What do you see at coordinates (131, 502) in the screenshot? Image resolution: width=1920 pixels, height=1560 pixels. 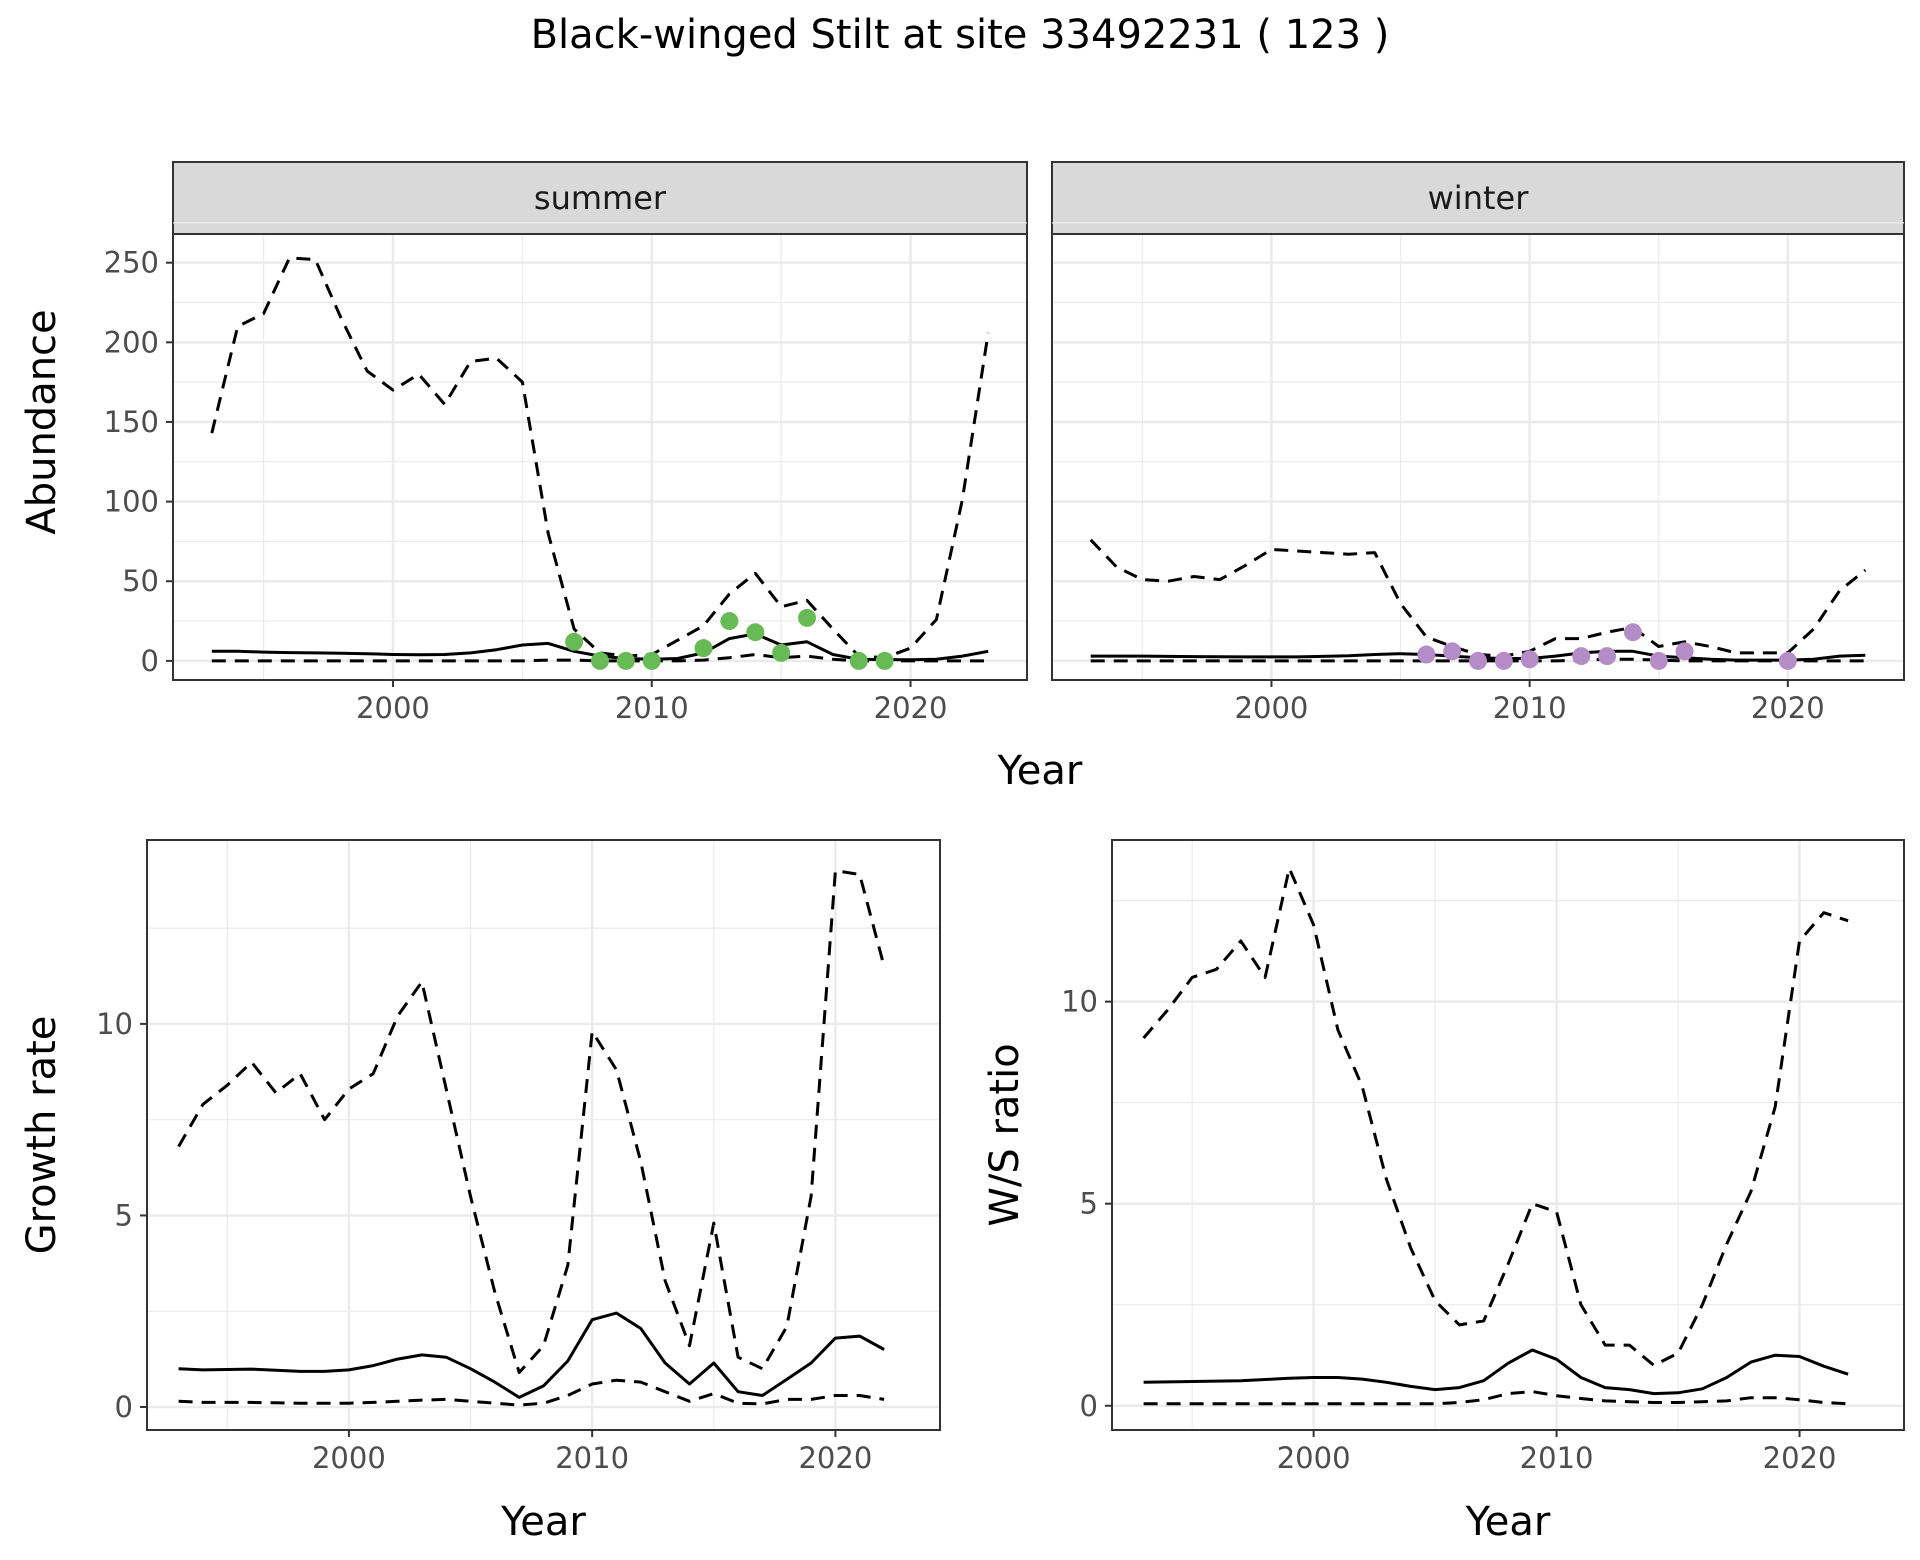 I see `y-tick-label: 100` at bounding box center [131, 502].